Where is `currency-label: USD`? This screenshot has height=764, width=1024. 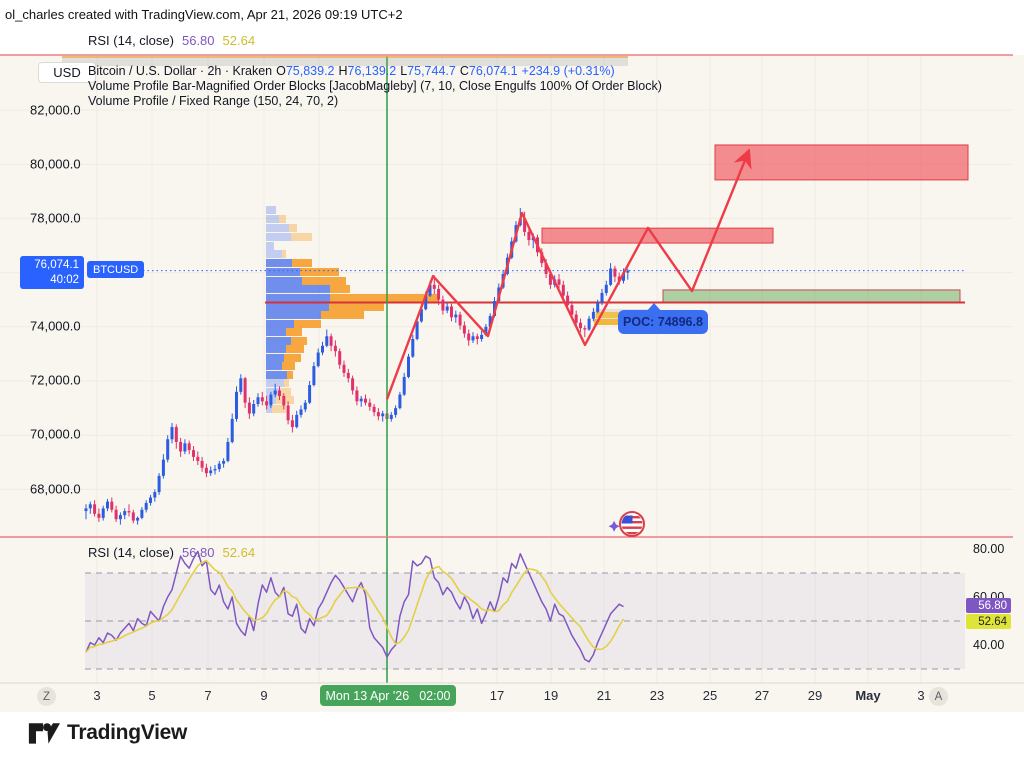 currency-label: USD is located at coordinates (67, 72).